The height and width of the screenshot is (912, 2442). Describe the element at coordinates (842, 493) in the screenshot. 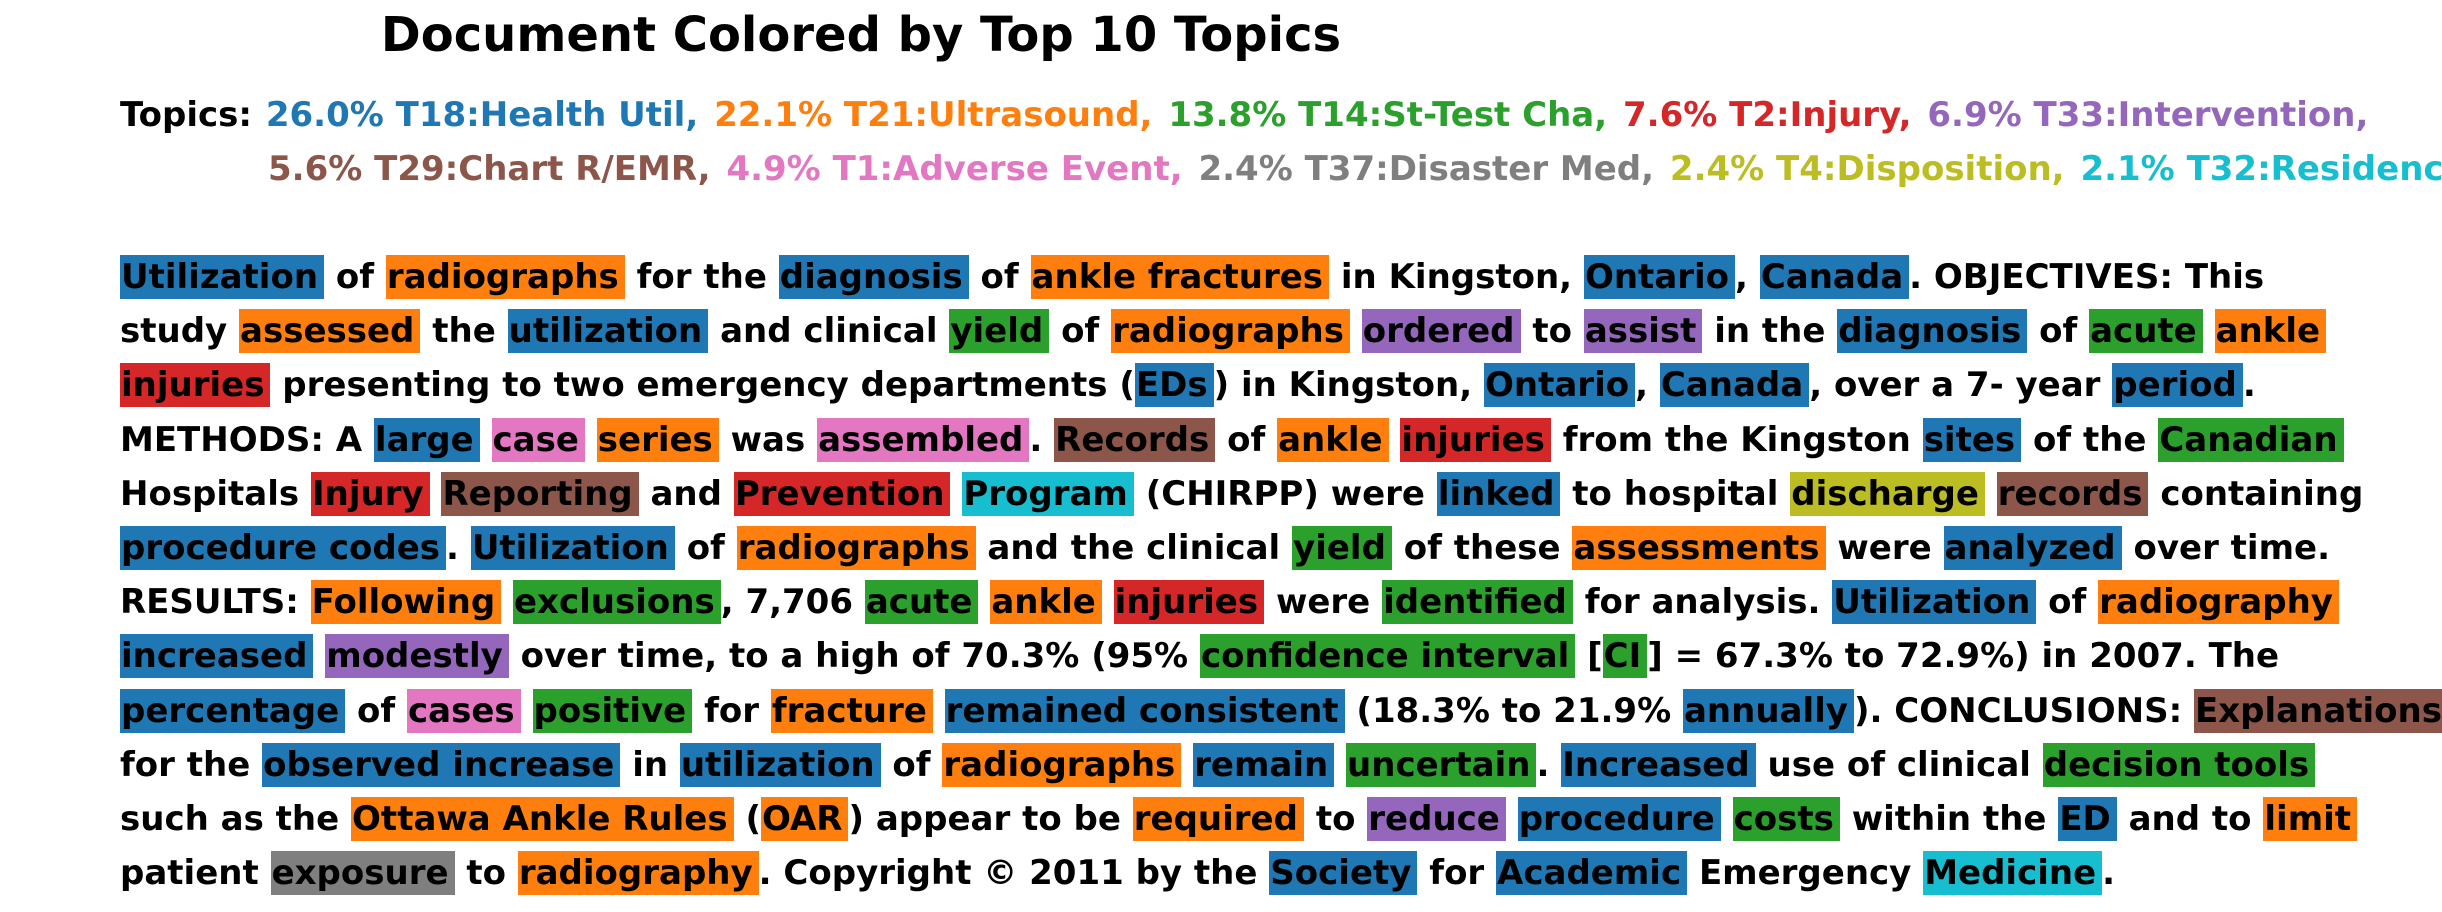

I see `topic-highlight-t2: Prevention` at that location.